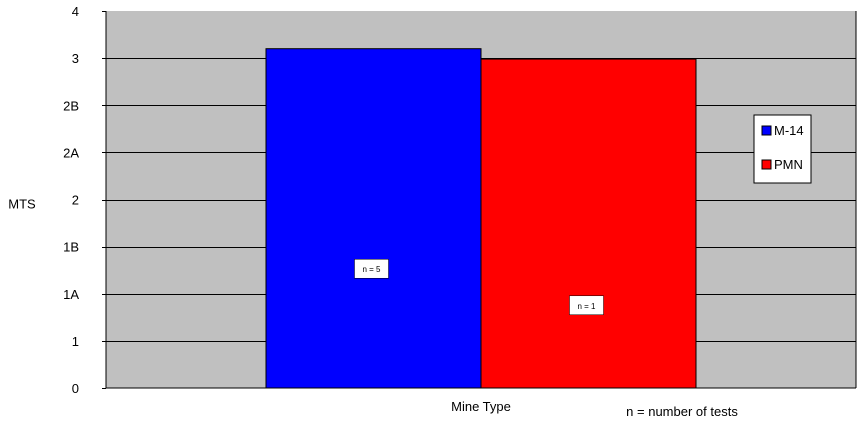 The height and width of the screenshot is (423, 864). Describe the element at coordinates (75, 58) in the screenshot. I see `y-tick-label: 3` at that location.